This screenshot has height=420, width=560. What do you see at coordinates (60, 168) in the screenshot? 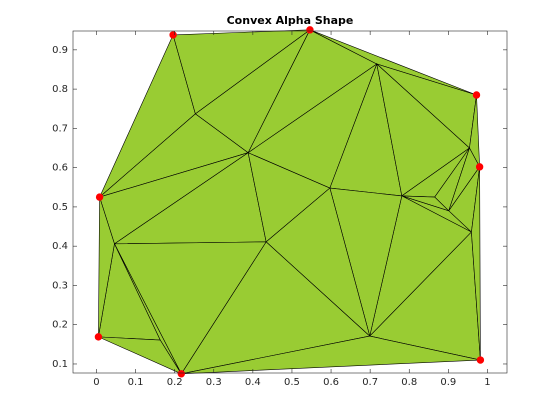
I see `y-tick-label: 0.6` at bounding box center [60, 168].